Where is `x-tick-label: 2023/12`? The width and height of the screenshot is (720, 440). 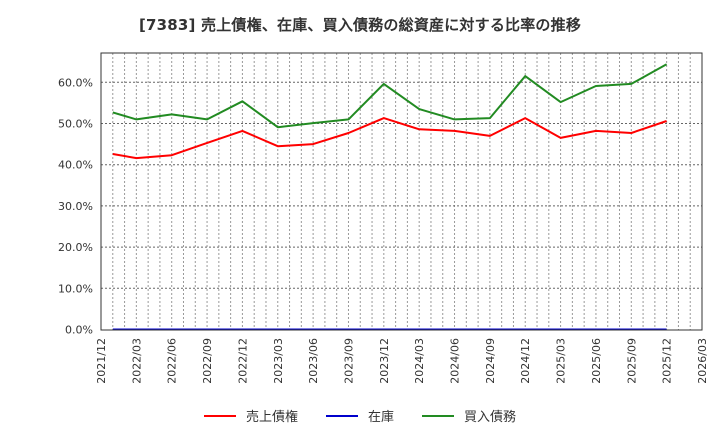
x-tick-label: 2023/12 is located at coordinates (384, 361).